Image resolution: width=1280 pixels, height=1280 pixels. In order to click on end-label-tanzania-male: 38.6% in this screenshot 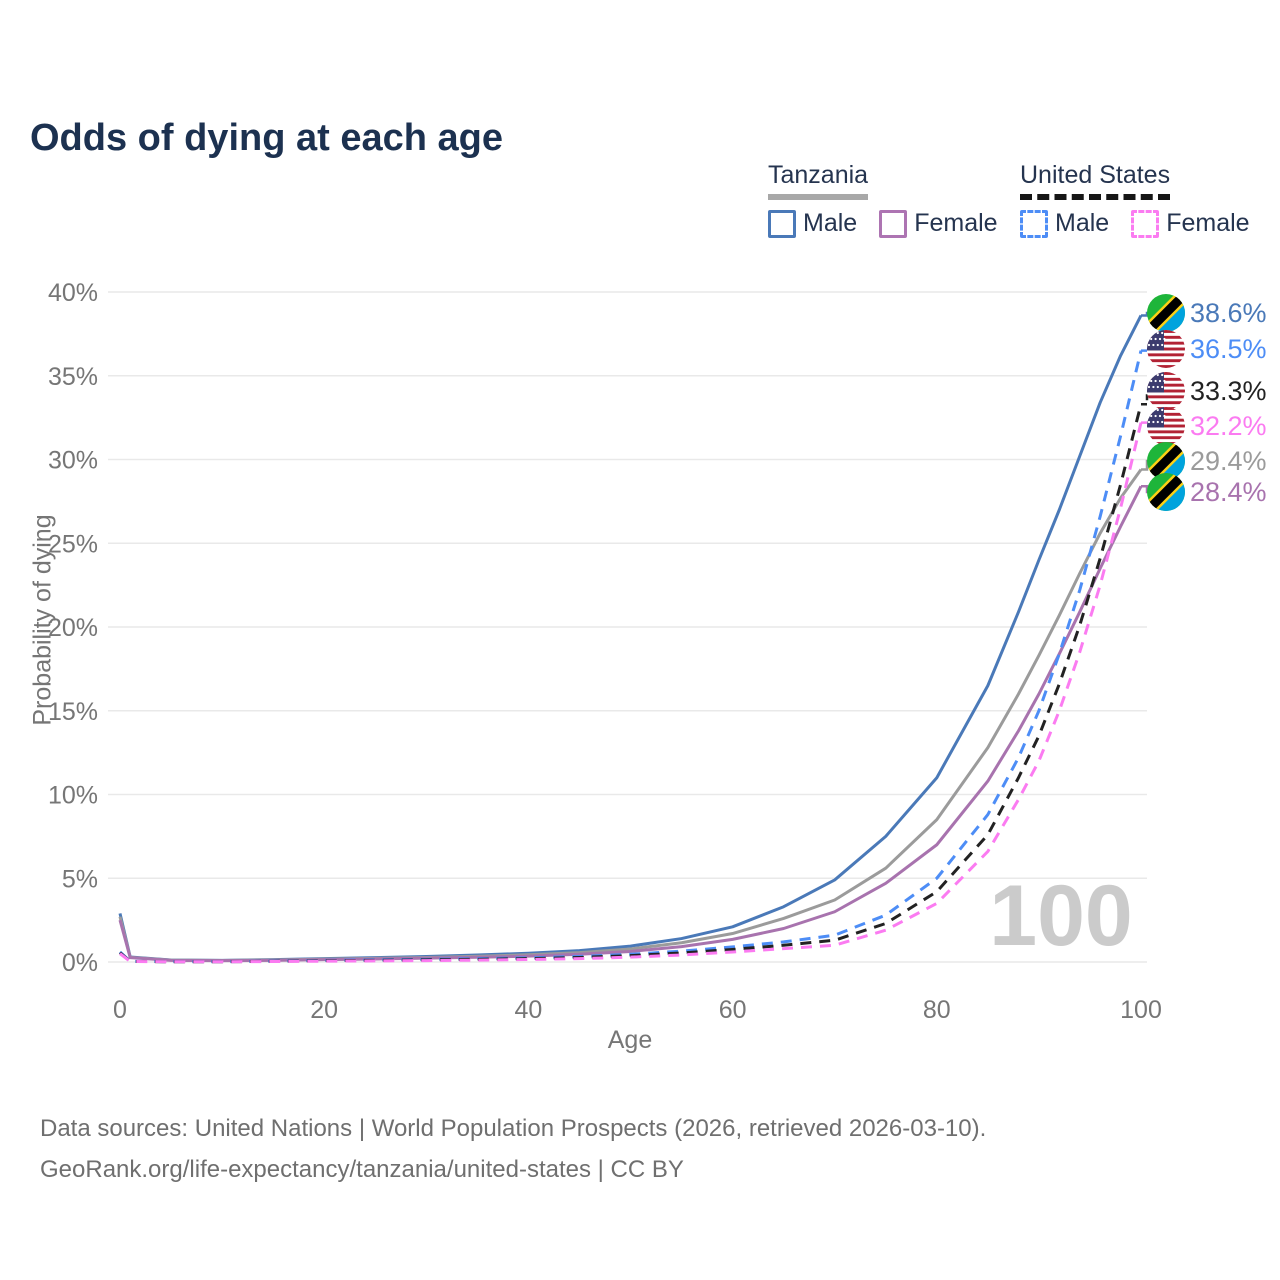, I will do `click(1228, 313)`.